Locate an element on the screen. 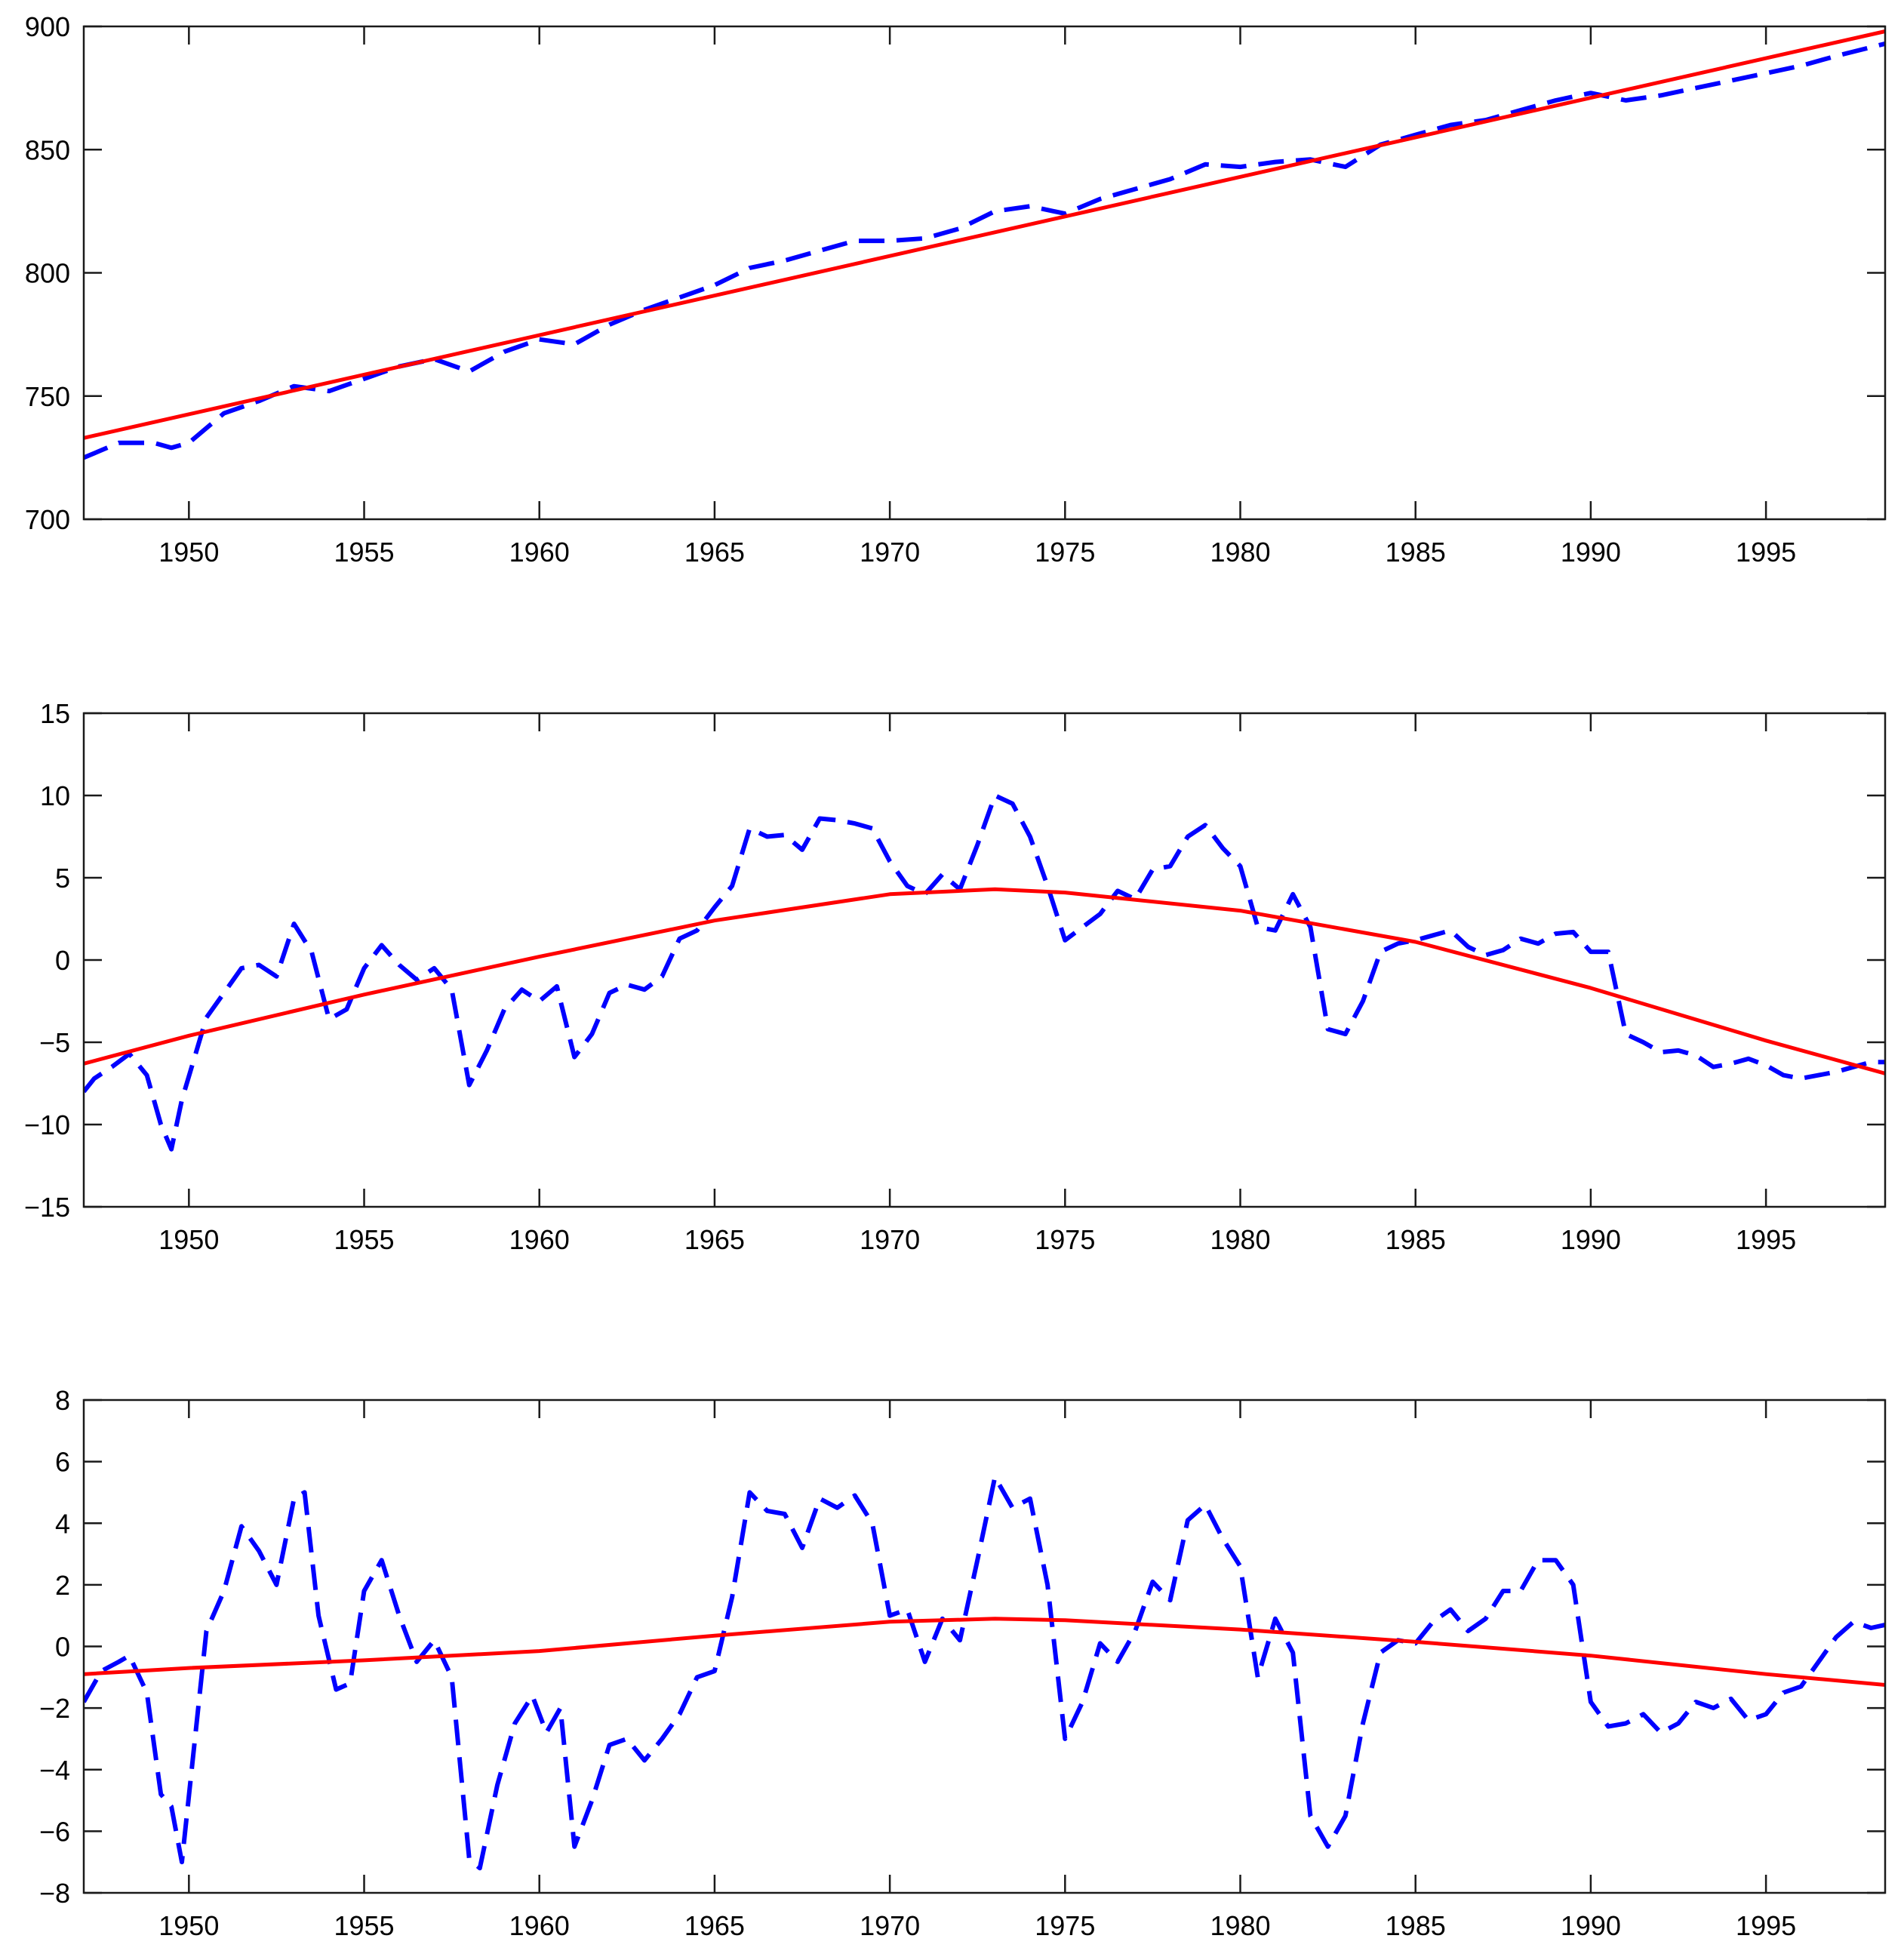 This screenshot has height=1957, width=1904. middle-xtick-label: 1980 is located at coordinates (1240, 1240).